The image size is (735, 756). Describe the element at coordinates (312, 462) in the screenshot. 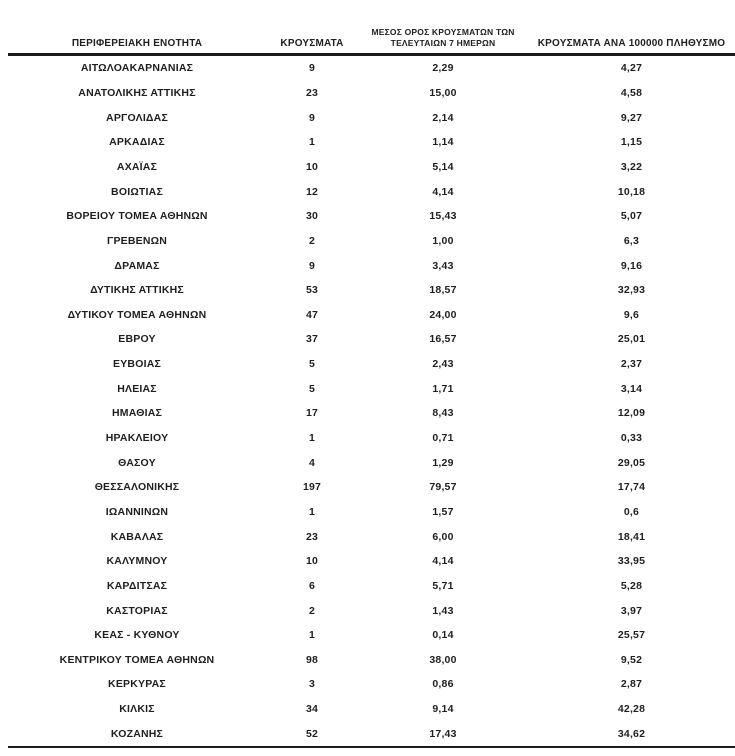

I see `cases-cell: 4` at that location.